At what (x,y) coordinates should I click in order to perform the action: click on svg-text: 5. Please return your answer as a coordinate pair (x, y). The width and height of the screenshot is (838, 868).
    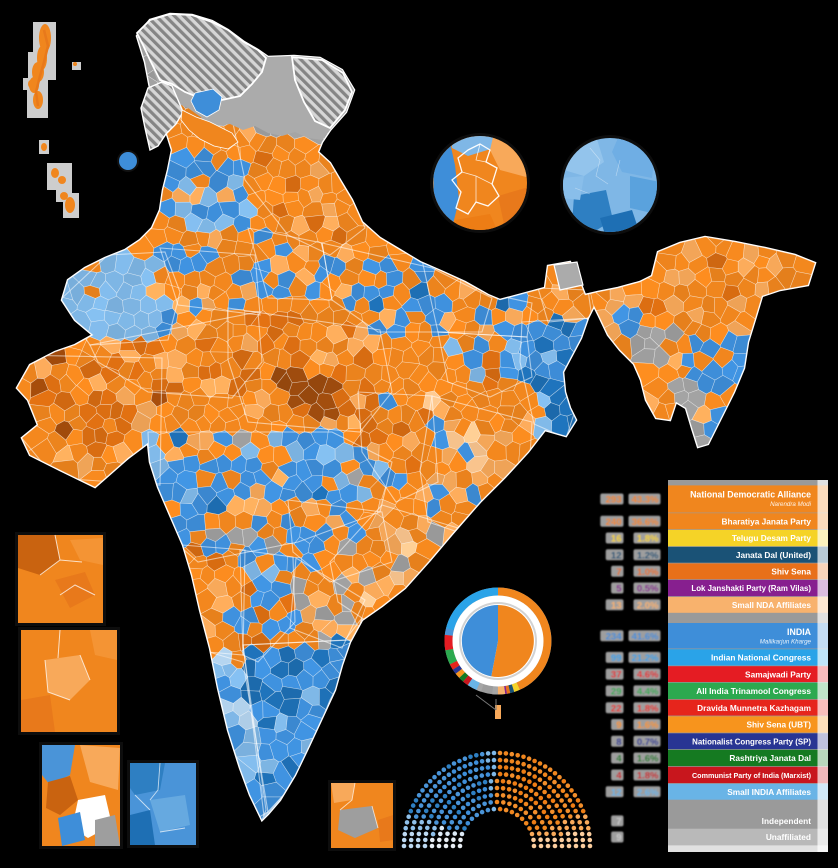
    Looking at the image, I should click on (619, 589).